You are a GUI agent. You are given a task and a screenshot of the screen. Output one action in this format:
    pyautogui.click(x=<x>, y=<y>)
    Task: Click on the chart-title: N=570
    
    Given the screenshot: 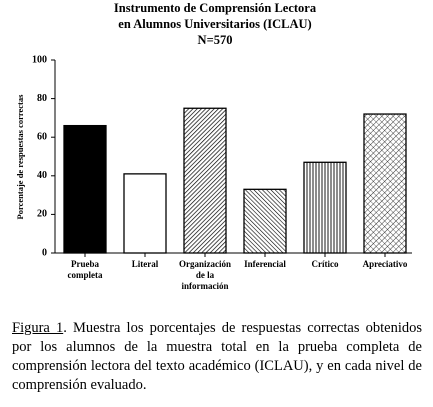 What is the action you would take?
    pyautogui.click(x=215, y=40)
    